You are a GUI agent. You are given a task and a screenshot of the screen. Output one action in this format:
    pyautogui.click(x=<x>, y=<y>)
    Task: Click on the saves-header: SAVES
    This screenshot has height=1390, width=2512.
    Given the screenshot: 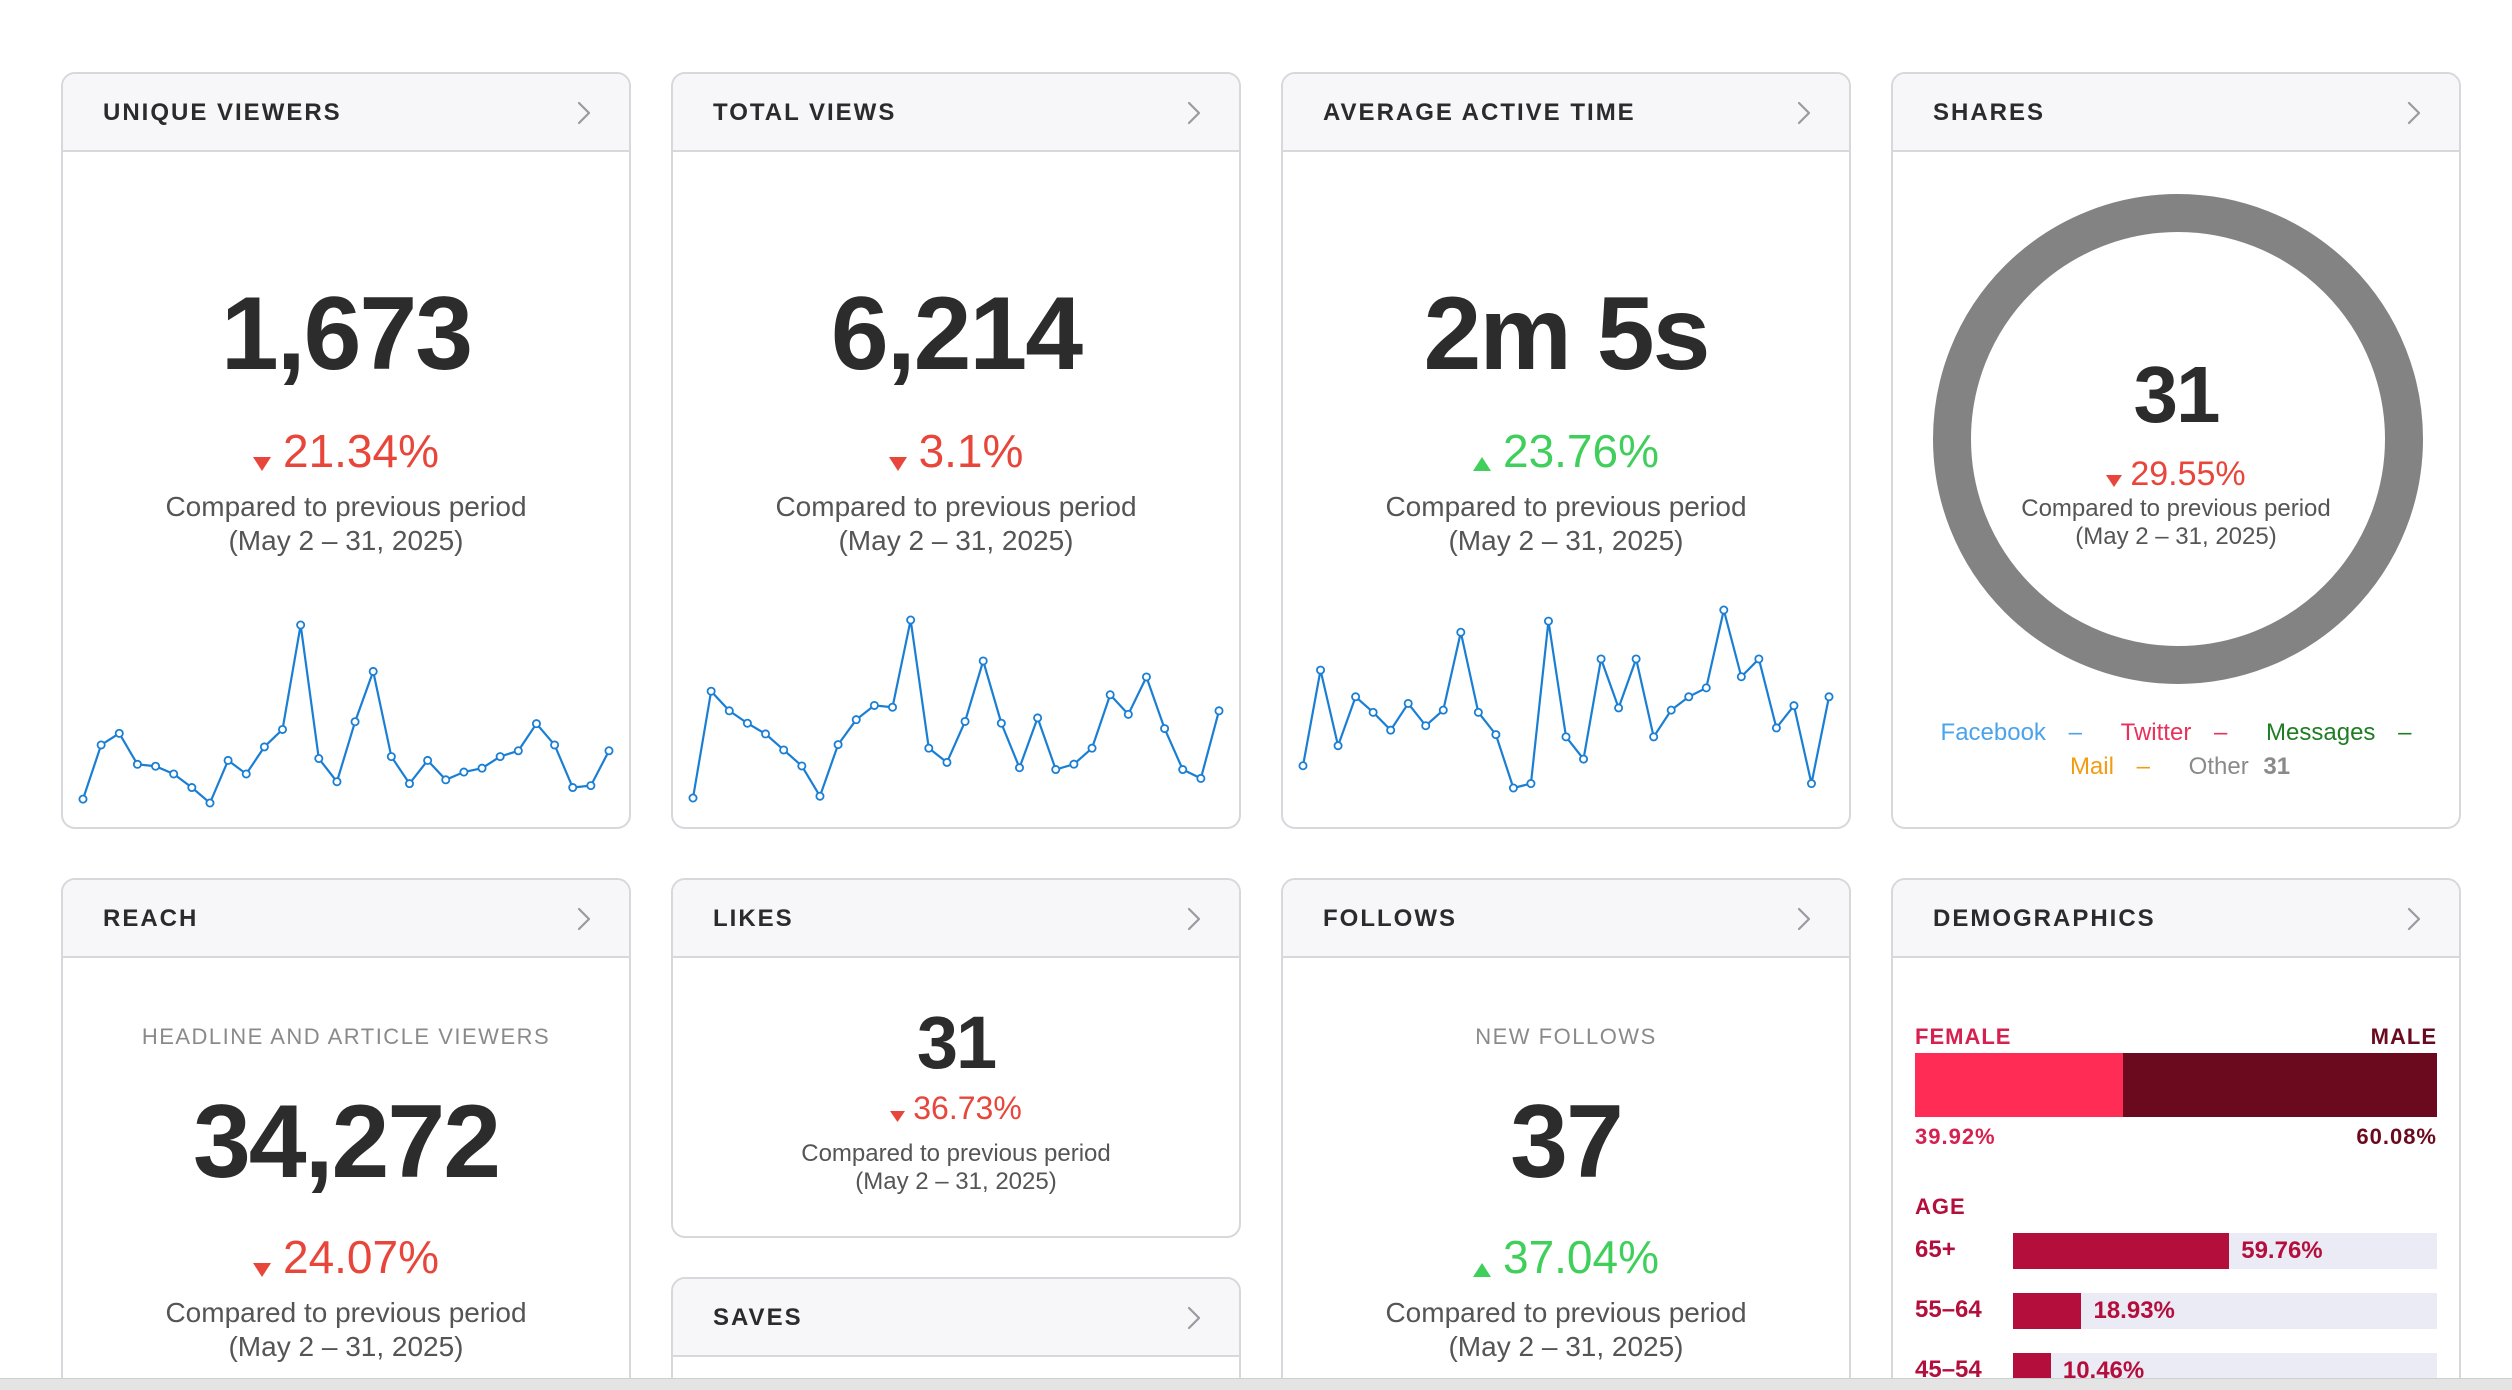 What is the action you would take?
    pyautogui.click(x=956, y=1318)
    